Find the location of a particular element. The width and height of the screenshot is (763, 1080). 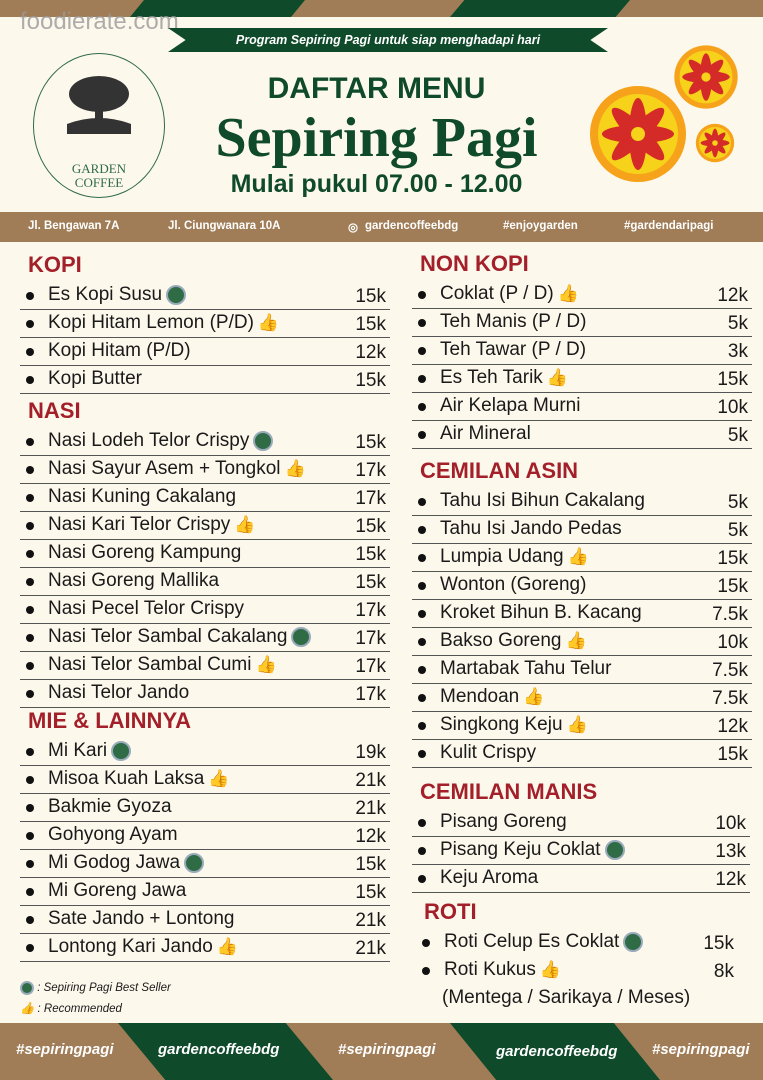

footer-hashtag: #sepiringpagi is located at coordinates (65, 1049).